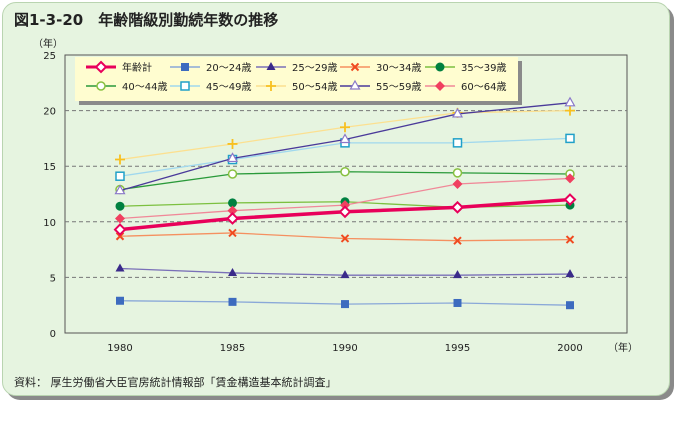 Image resolution: width=680 pixels, height=448 pixels. Describe the element at coordinates (53, 278) in the screenshot. I see `y-tick-label: 5` at that location.